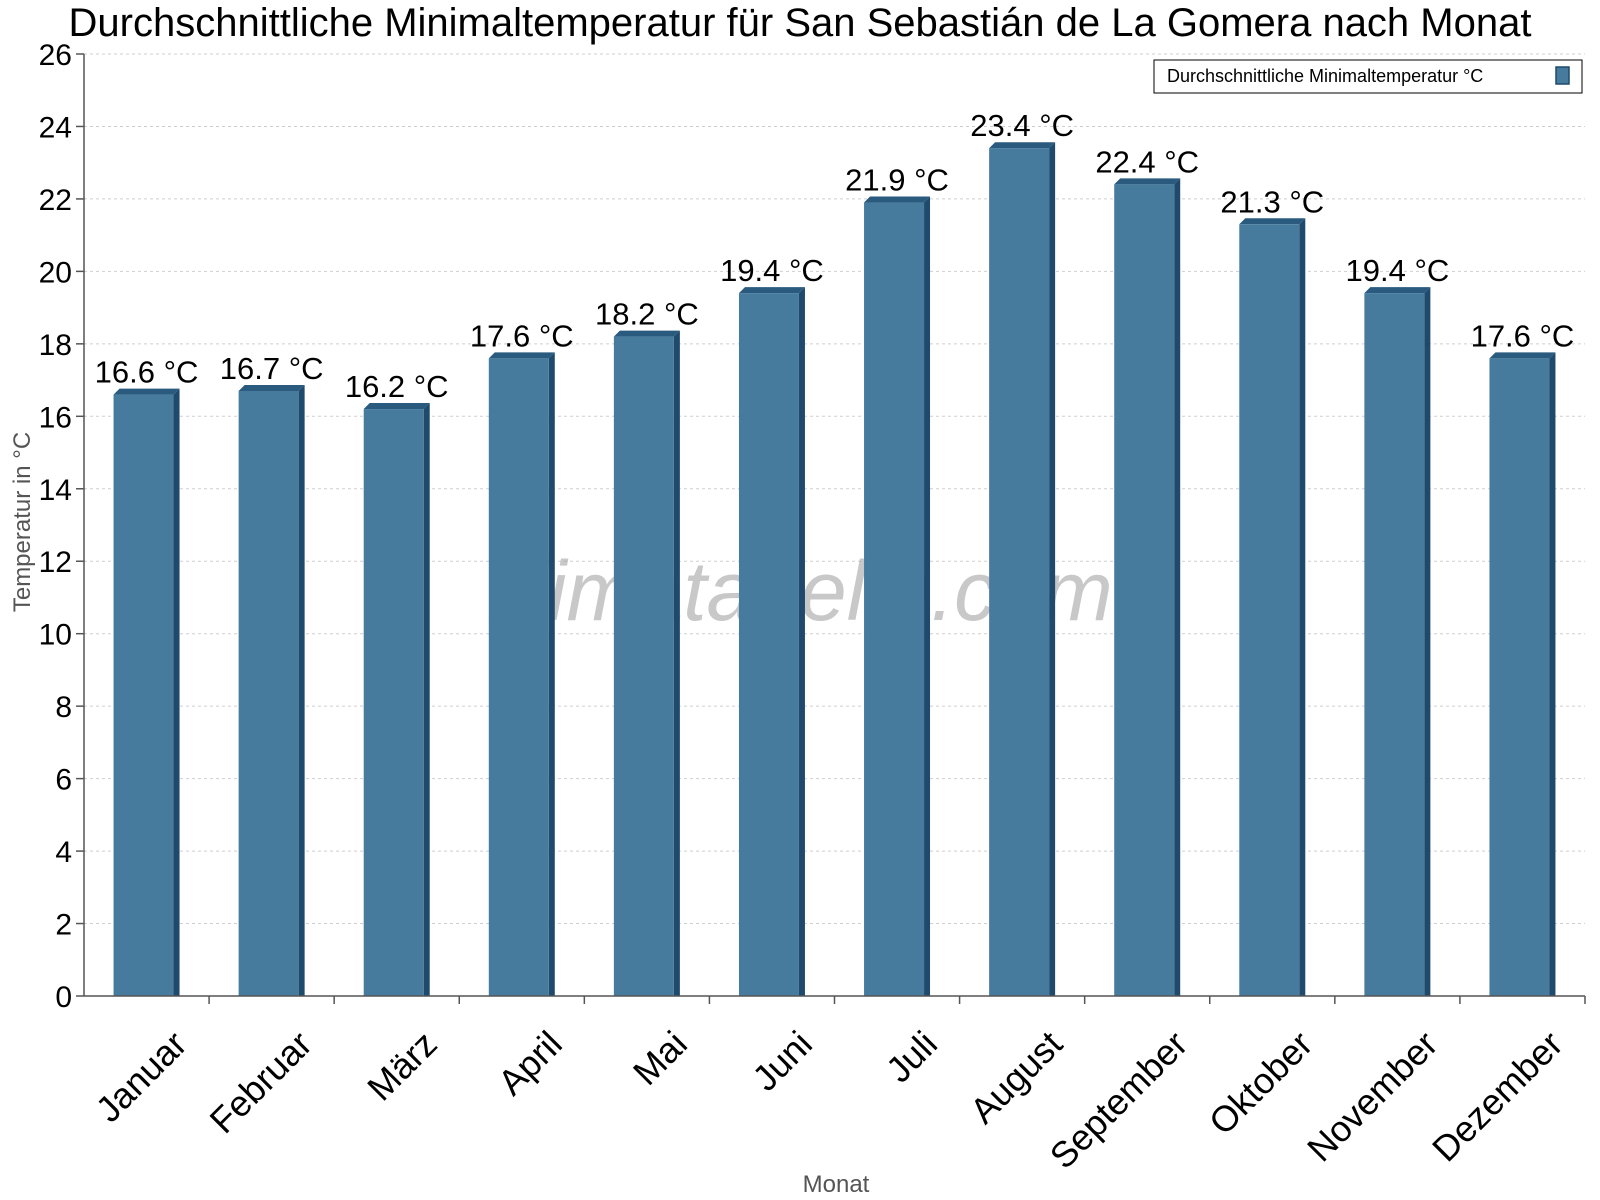 This screenshot has width=1600, height=1200. I want to click on data-label: 22.4 °C, so click(1147, 161).